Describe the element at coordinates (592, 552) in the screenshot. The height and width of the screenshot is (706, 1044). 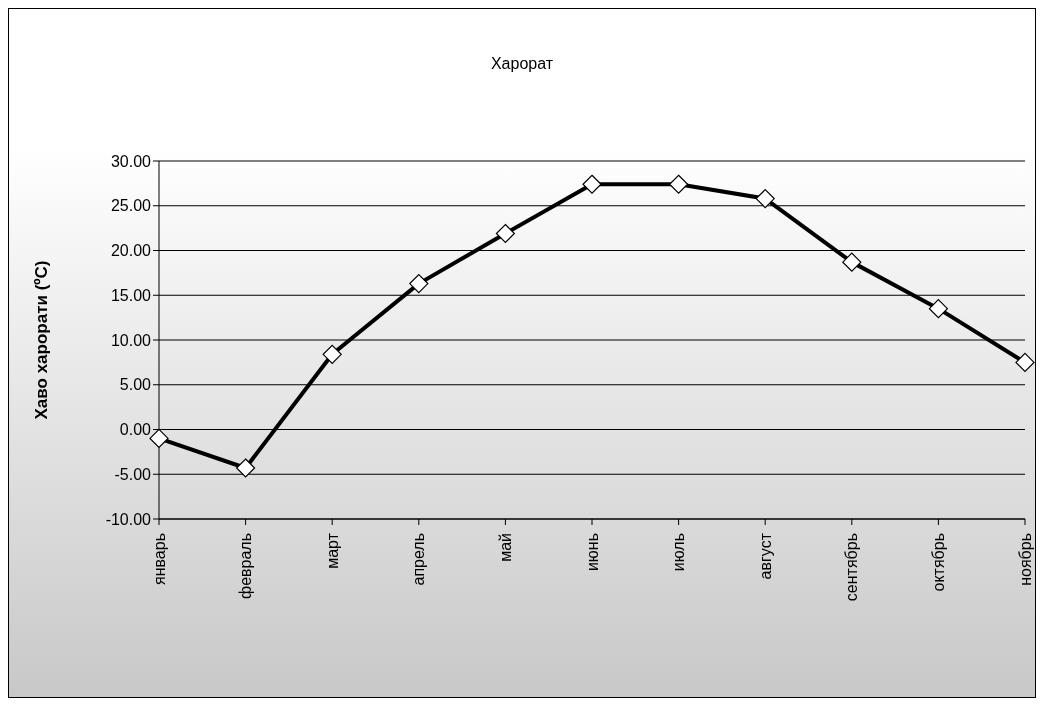
I see `x-tick-label: июнь` at that location.